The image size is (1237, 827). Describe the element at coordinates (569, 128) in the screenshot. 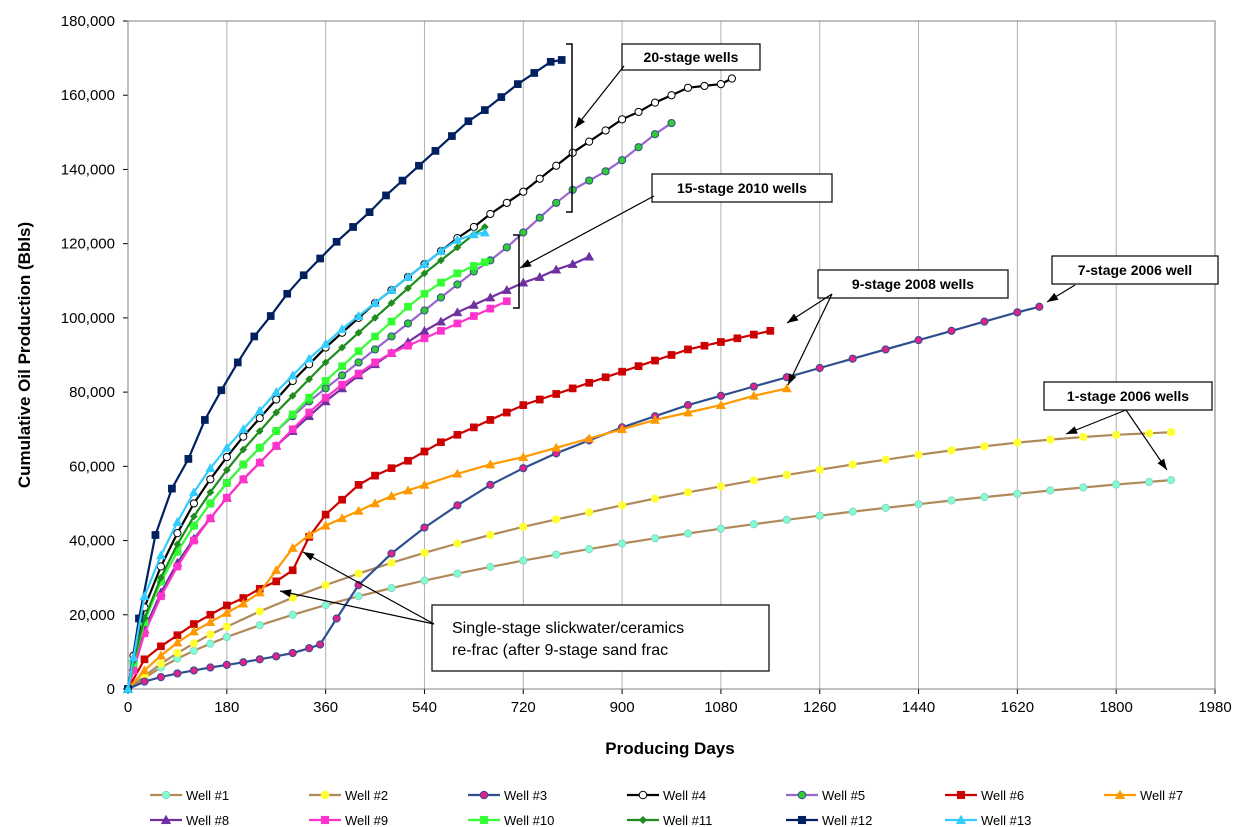

I see `bracket-20-stage` at that location.